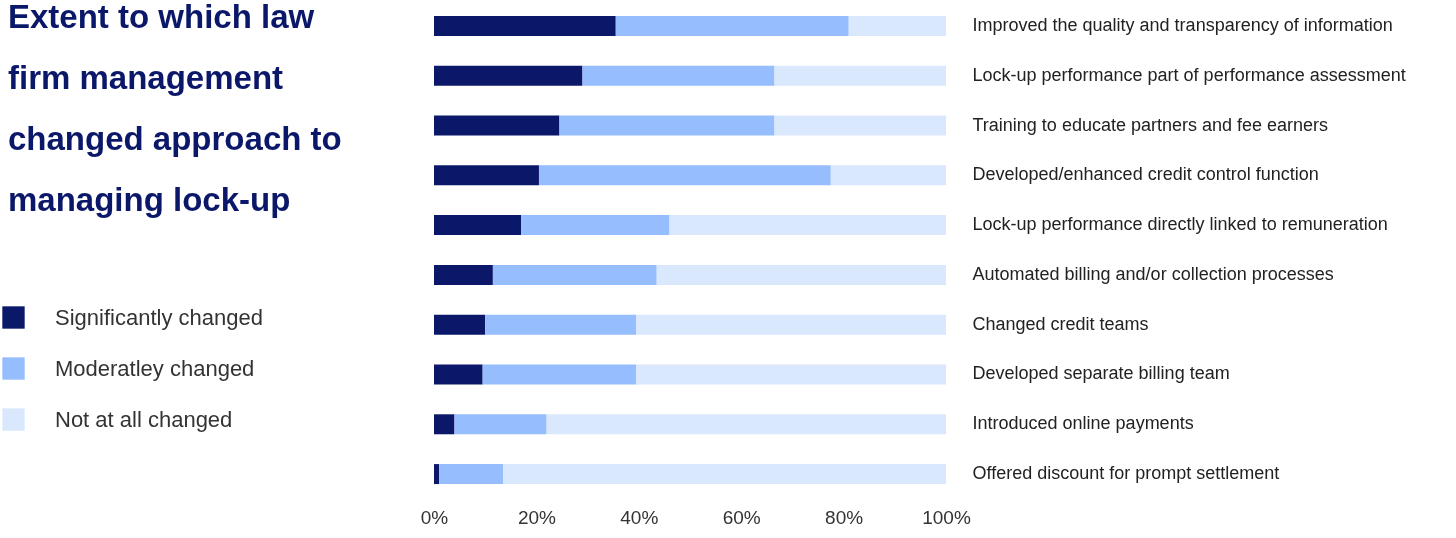  Describe the element at coordinates (1182, 24) in the screenshot. I see `y-tick-label: Improved the quality and transparency of information` at that location.